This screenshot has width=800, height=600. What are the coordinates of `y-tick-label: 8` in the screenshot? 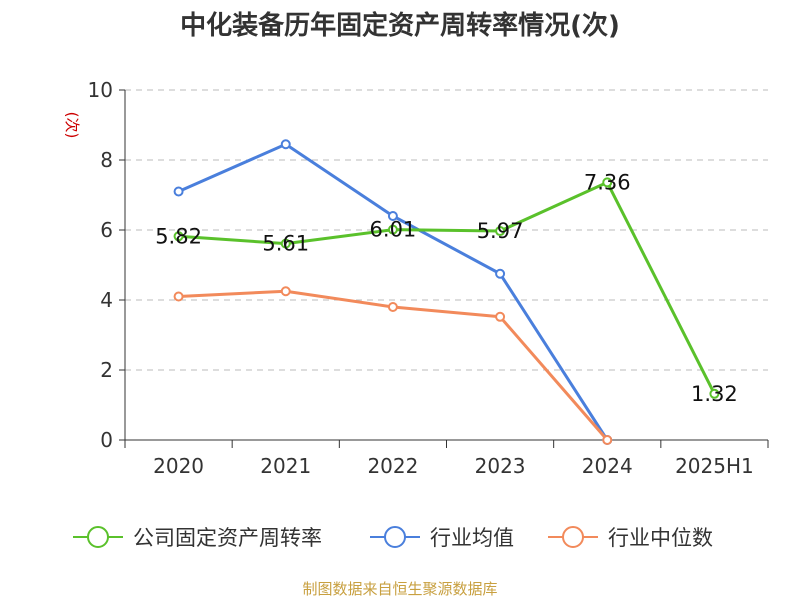 It's located at (106, 160).